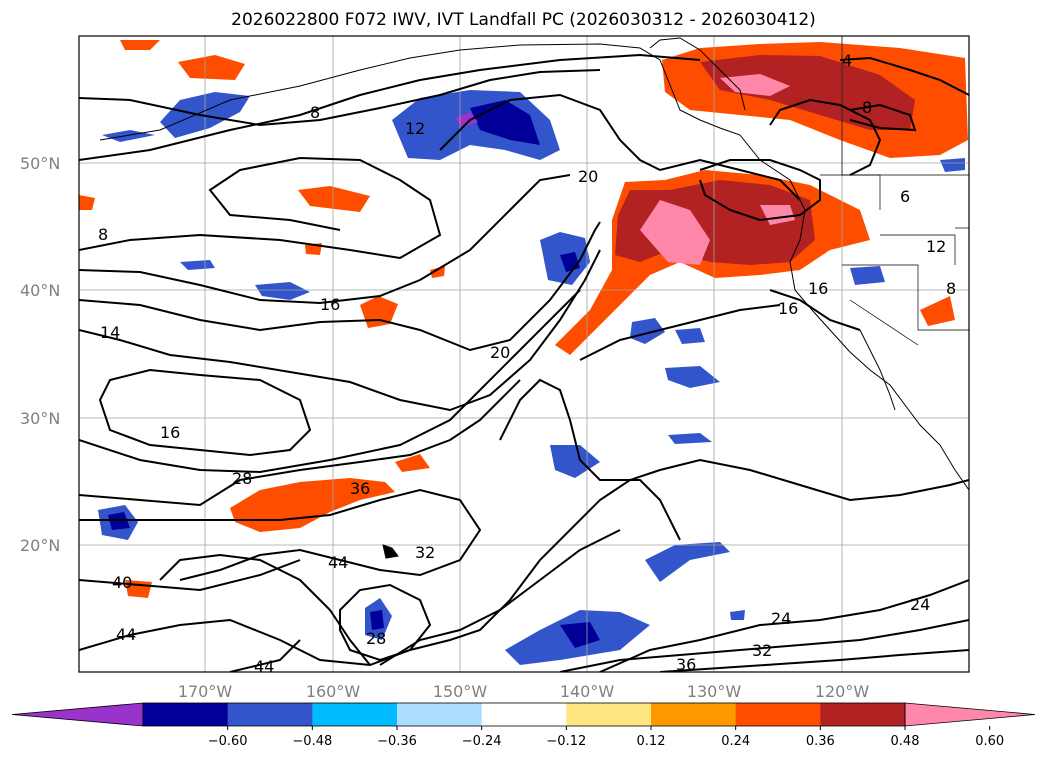  I want to click on colorbar-outline, so click(524, 714).